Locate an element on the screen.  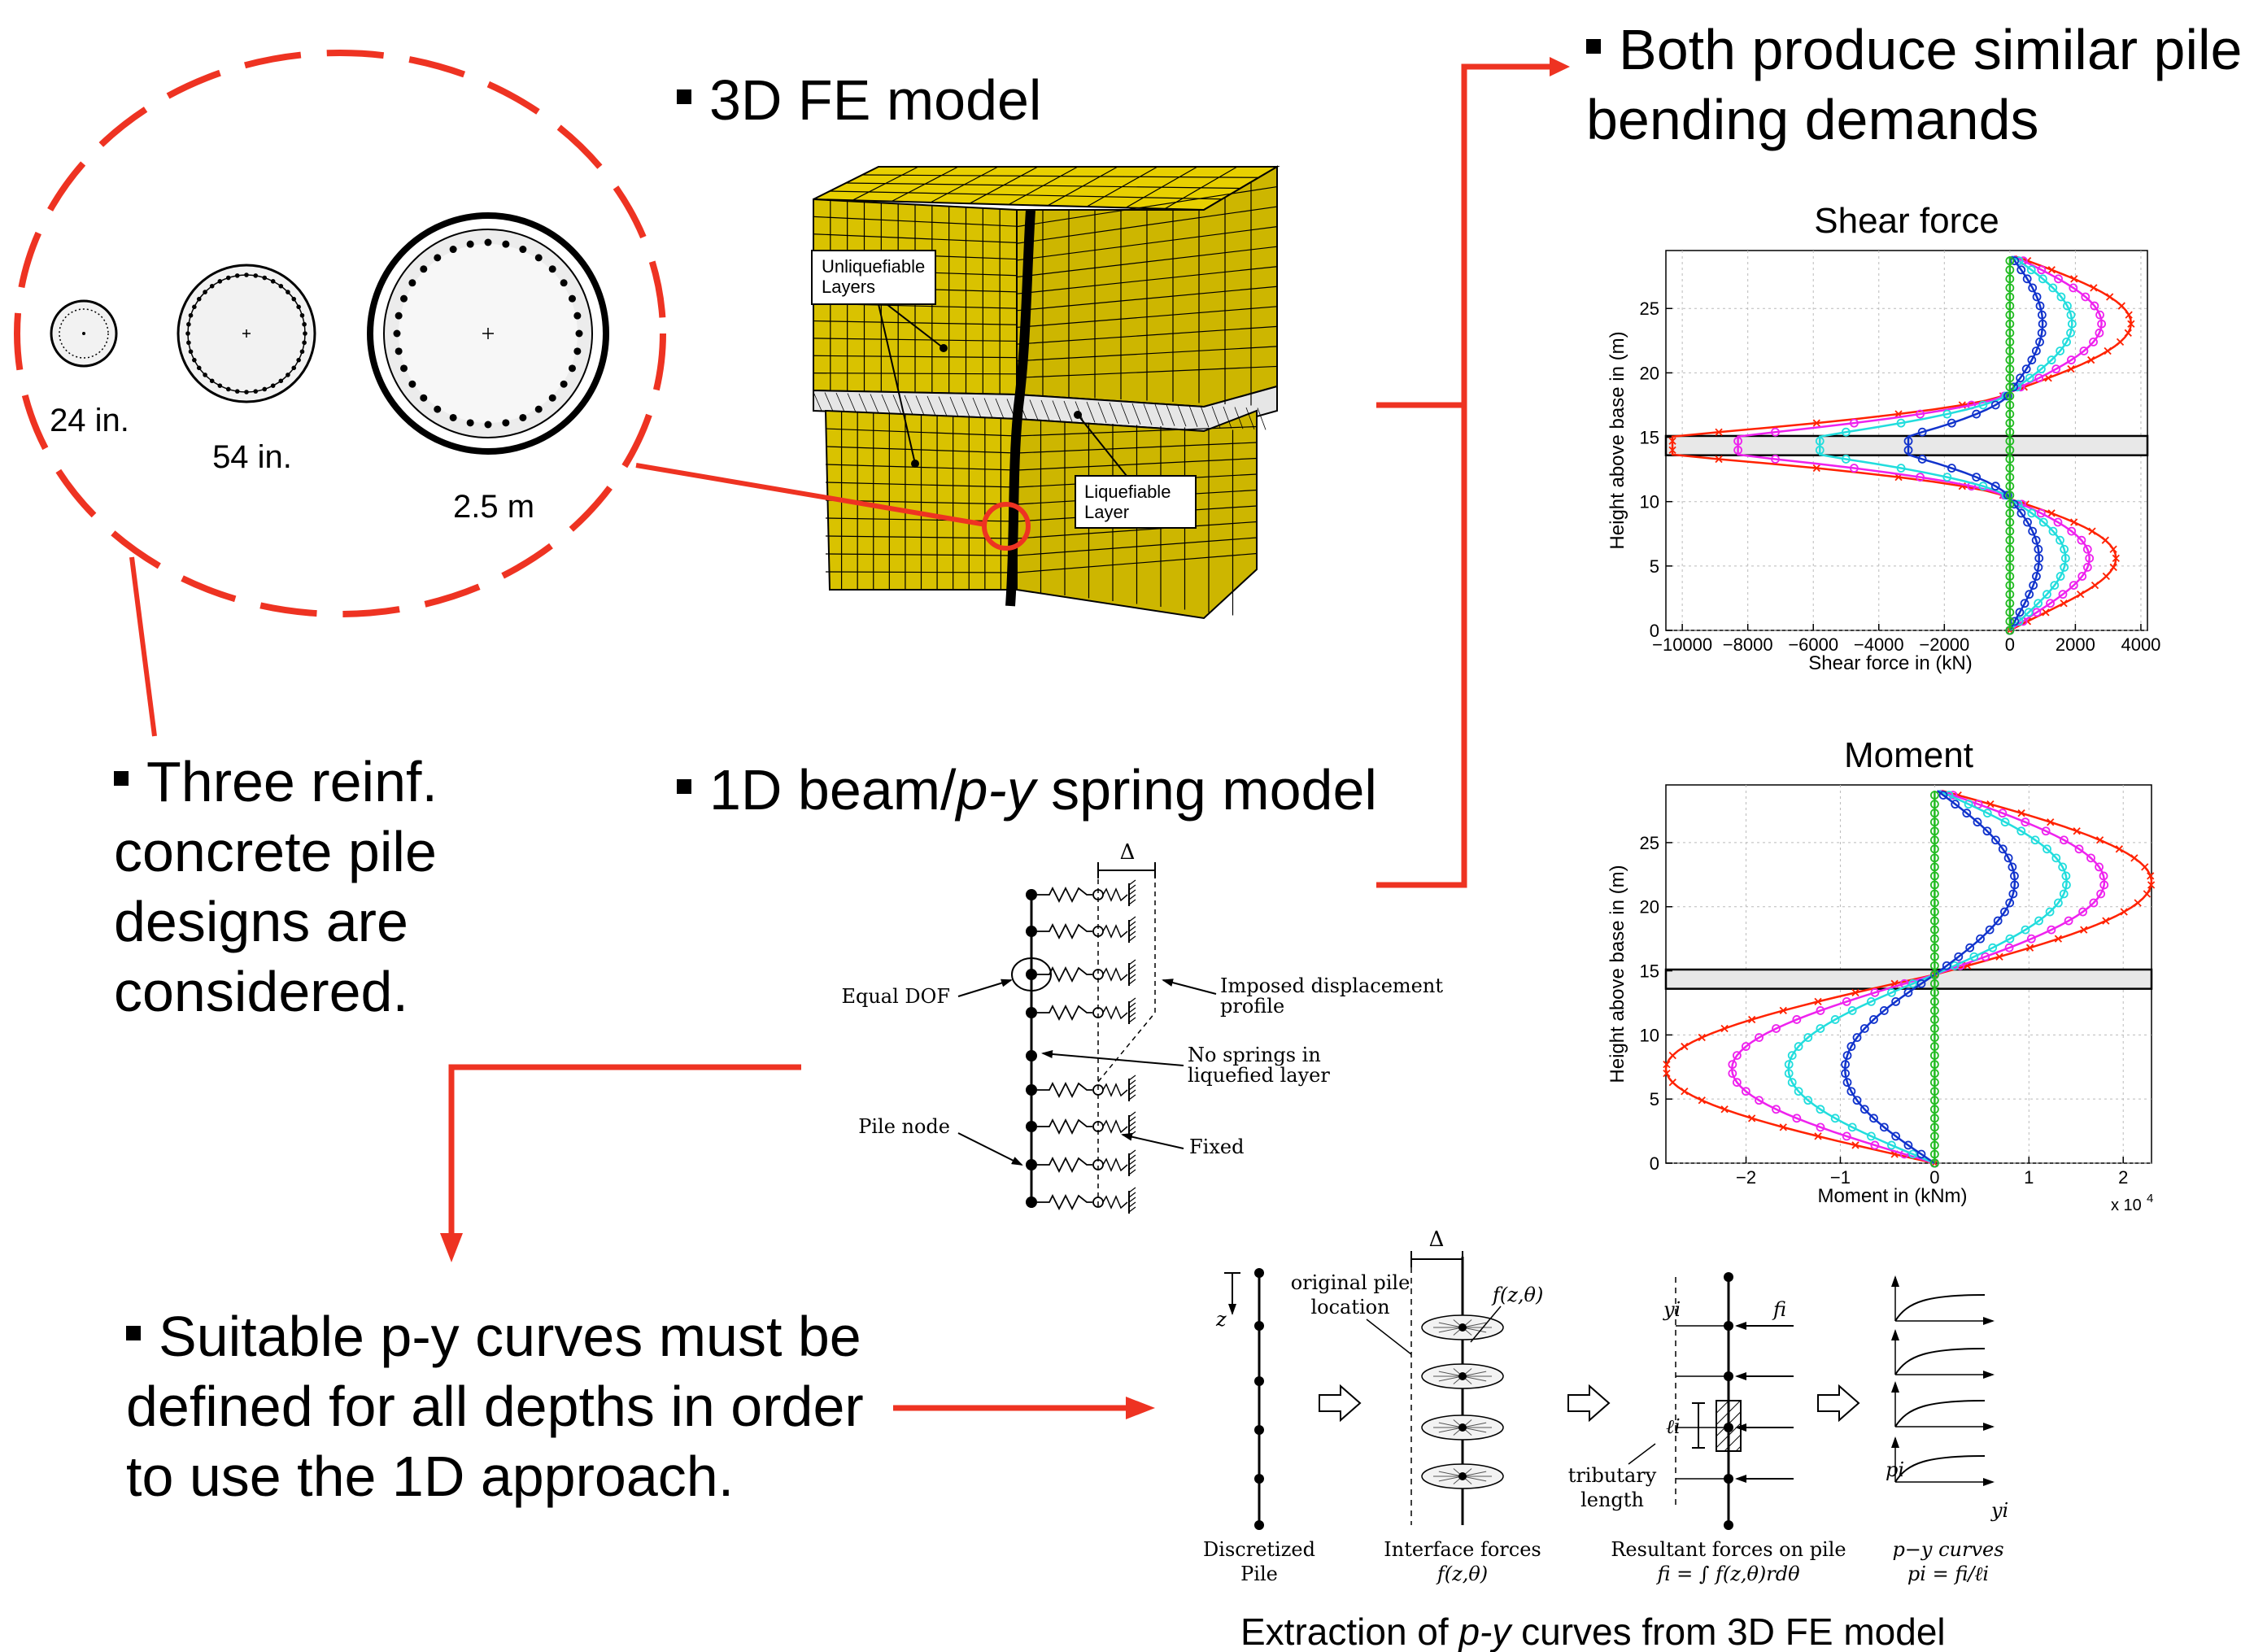
chart-title: Shear force is located at coordinates (1906, 221).